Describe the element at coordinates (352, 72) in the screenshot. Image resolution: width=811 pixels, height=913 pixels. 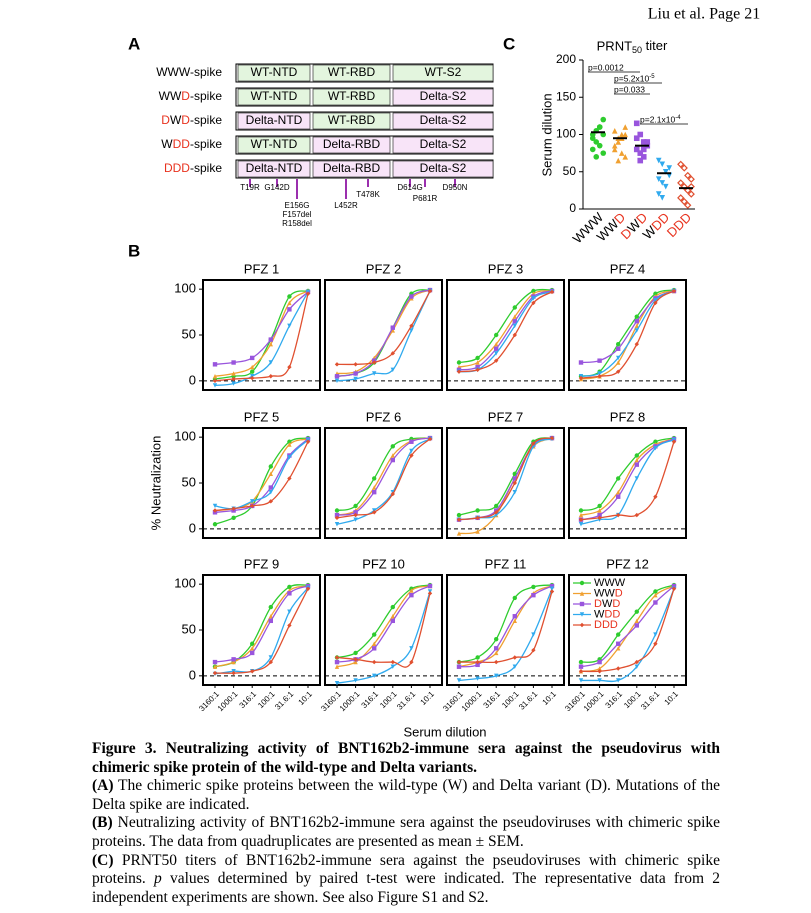
I see `domain-label: WT-RBD` at that location.